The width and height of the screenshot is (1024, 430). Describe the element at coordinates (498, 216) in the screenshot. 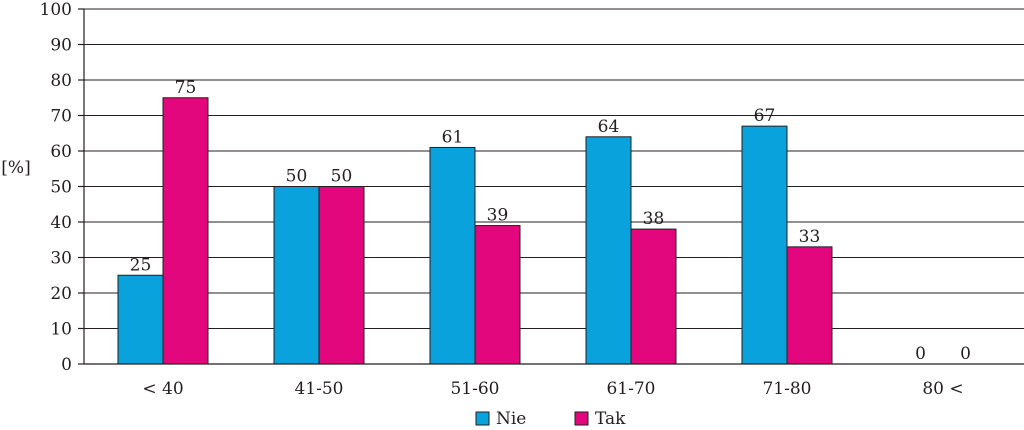

I see `data-label-tak-2: 39` at that location.